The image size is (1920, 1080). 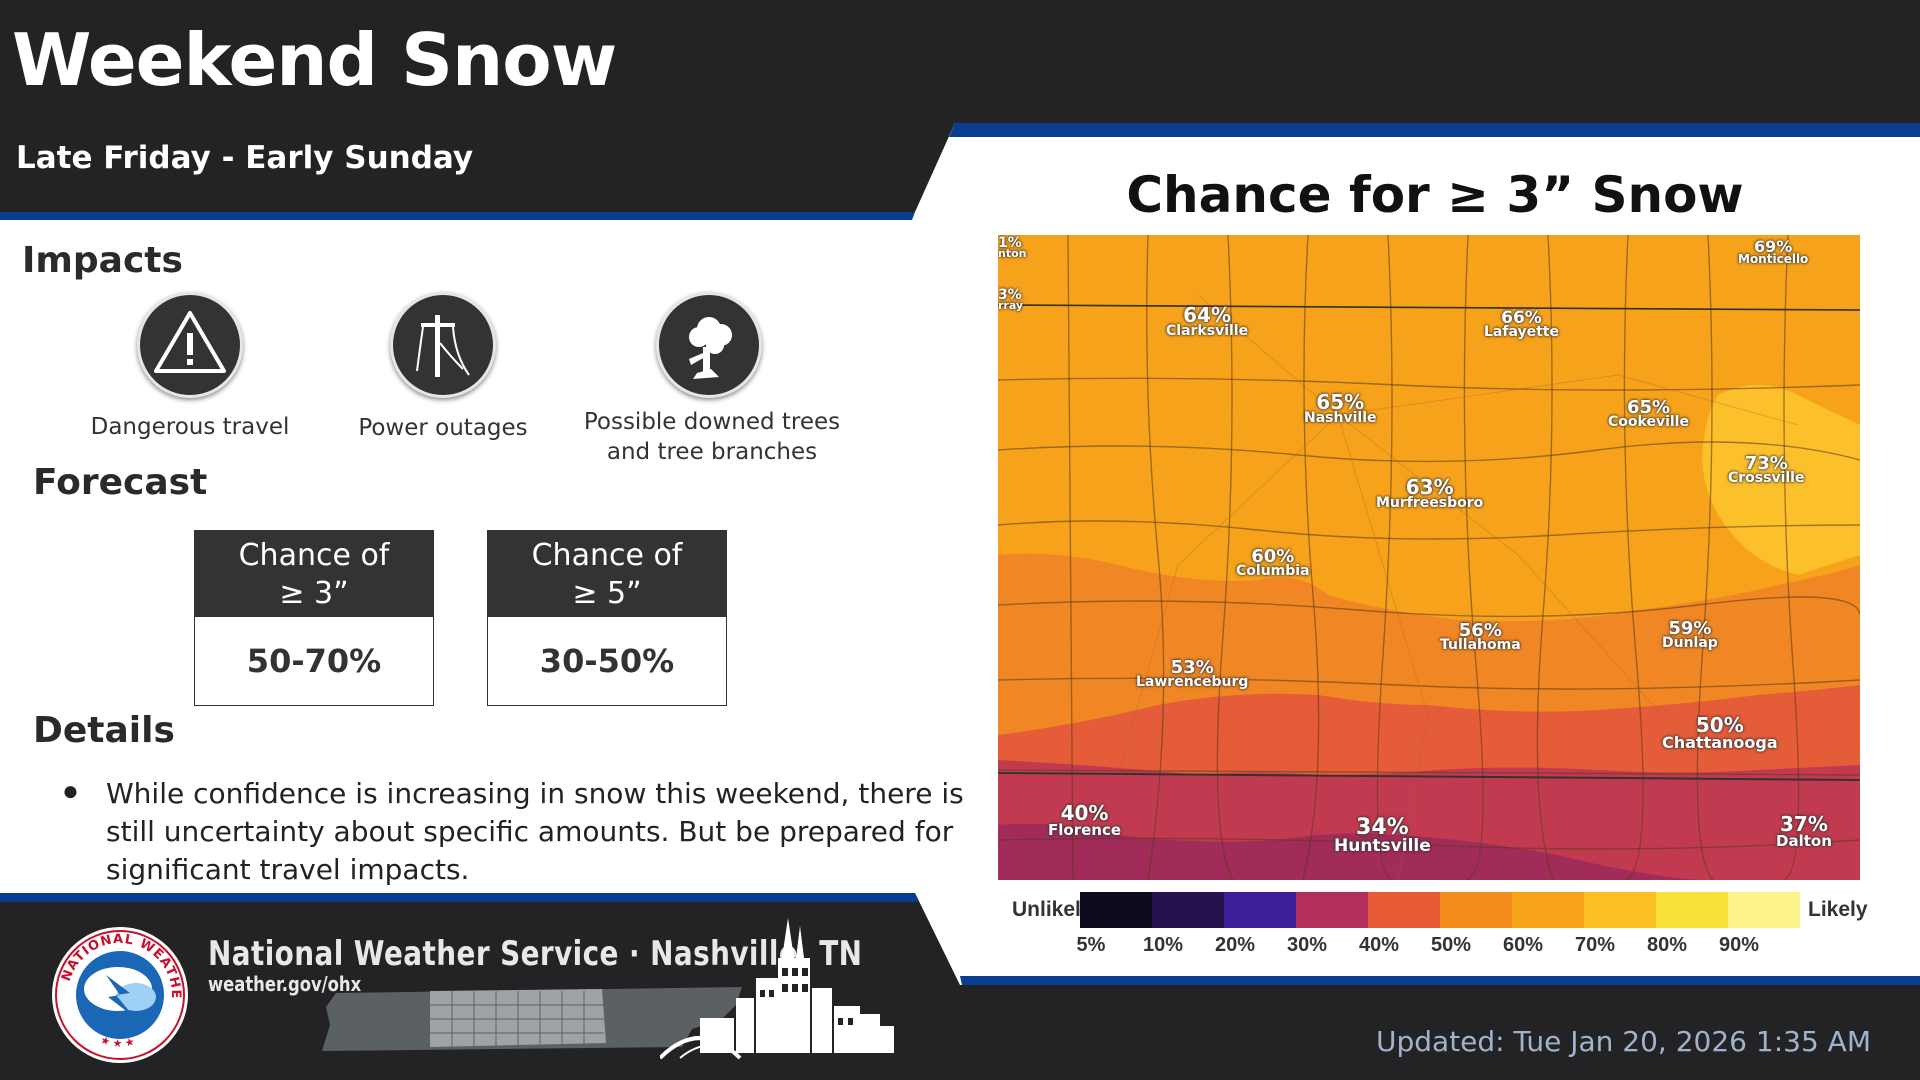 What do you see at coordinates (537, 1020) in the screenshot?
I see `tennessee-map-icon` at bounding box center [537, 1020].